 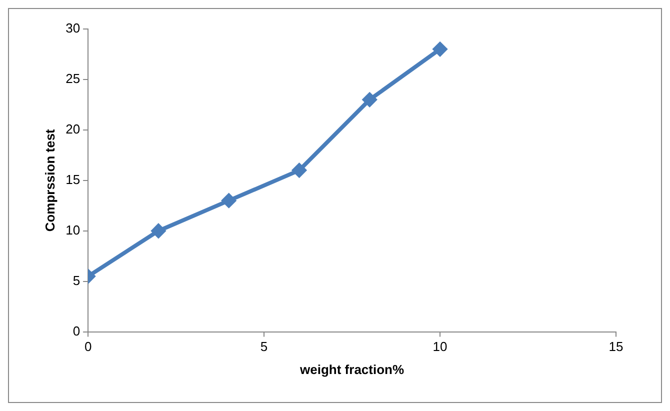 I want to click on x-tick-label: 10, so click(x=440, y=346).